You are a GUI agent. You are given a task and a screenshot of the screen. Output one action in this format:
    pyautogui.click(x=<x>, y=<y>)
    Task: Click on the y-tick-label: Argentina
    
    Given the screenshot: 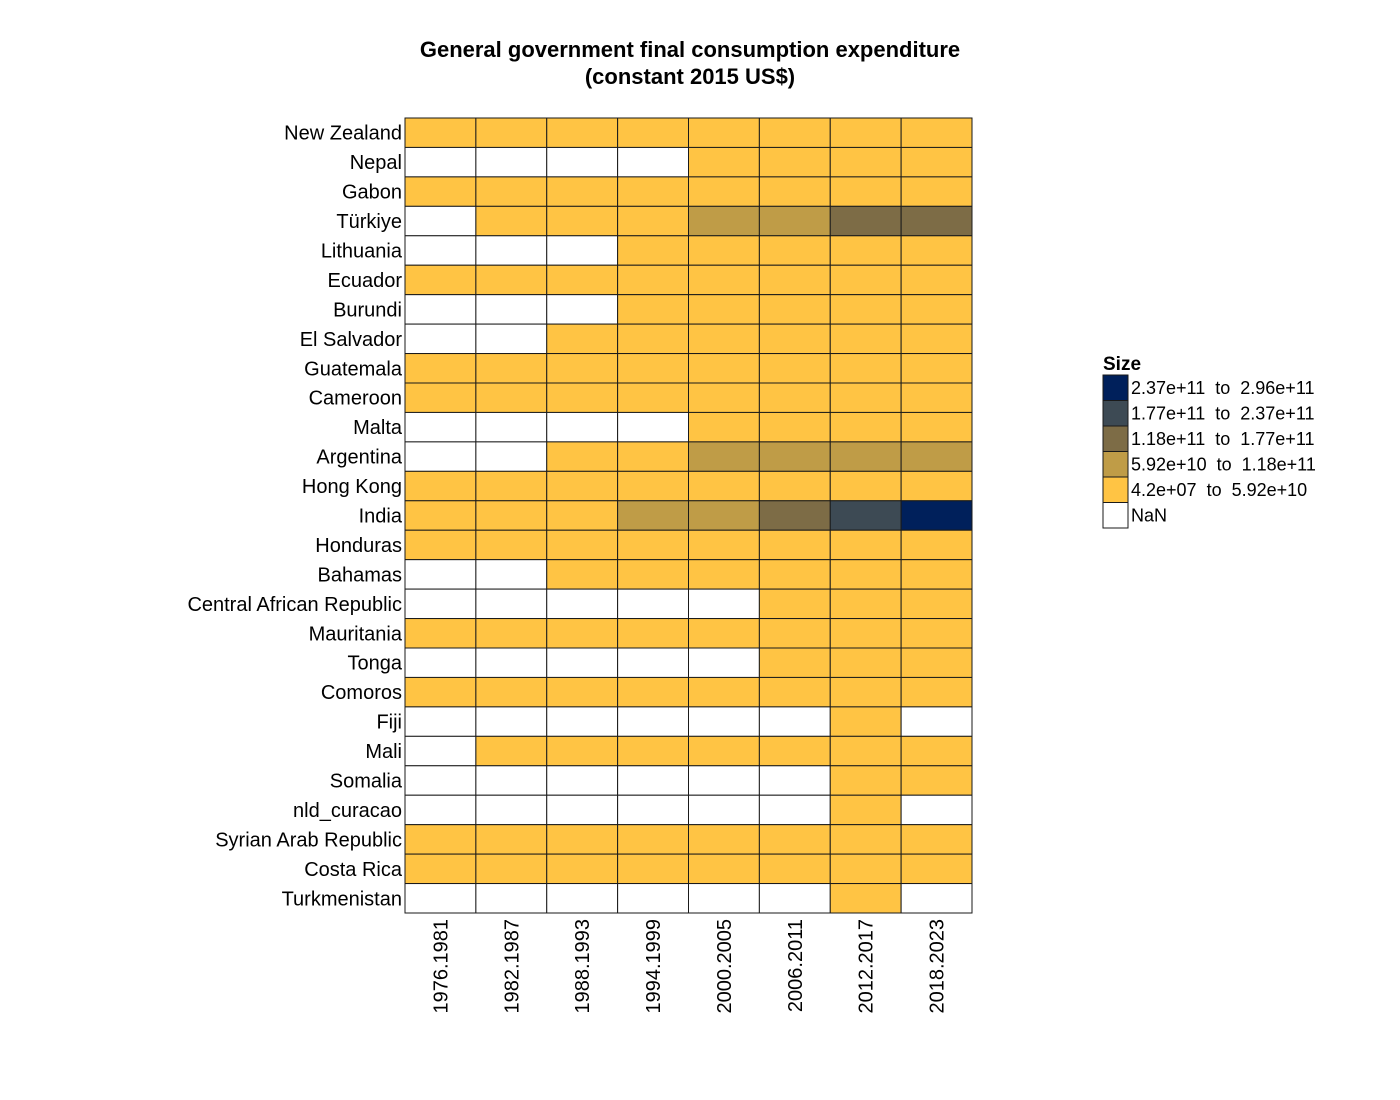 What is the action you would take?
    pyautogui.click(x=359, y=458)
    